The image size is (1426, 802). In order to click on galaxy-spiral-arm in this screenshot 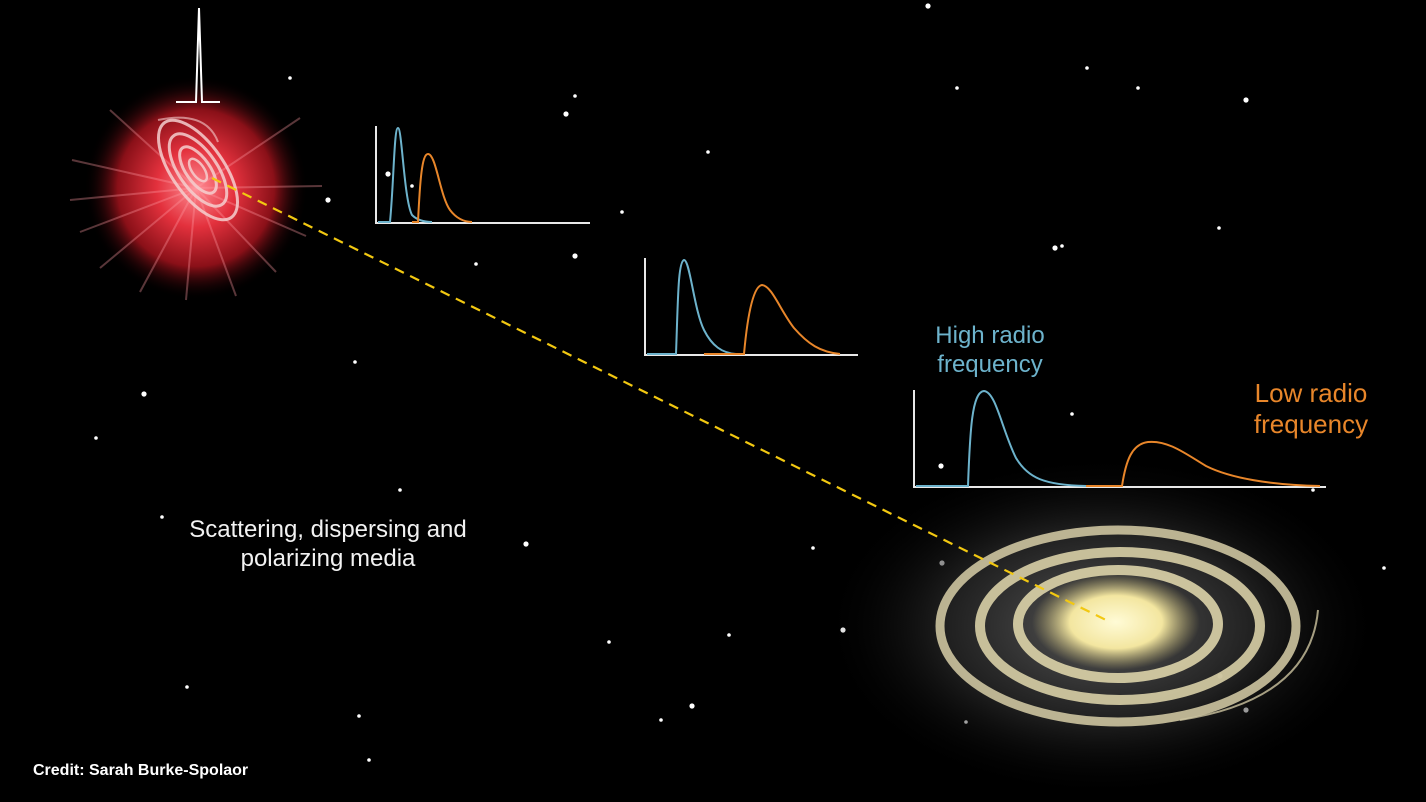, I will do `click(1249, 665)`.